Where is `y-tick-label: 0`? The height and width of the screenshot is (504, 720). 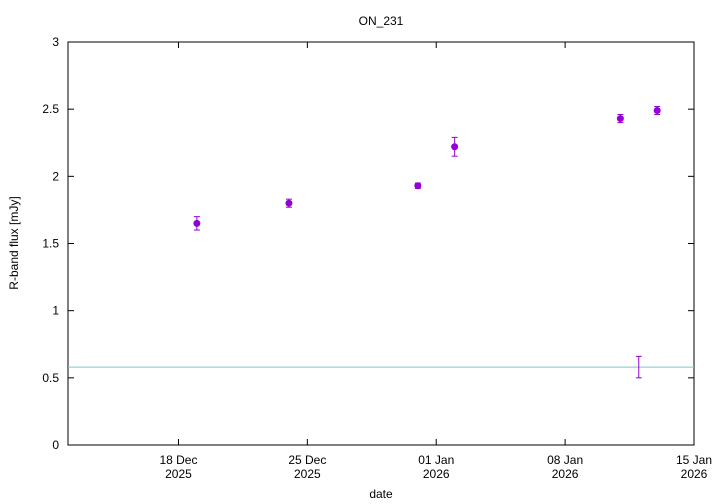 y-tick-label: 0 is located at coordinates (55, 445).